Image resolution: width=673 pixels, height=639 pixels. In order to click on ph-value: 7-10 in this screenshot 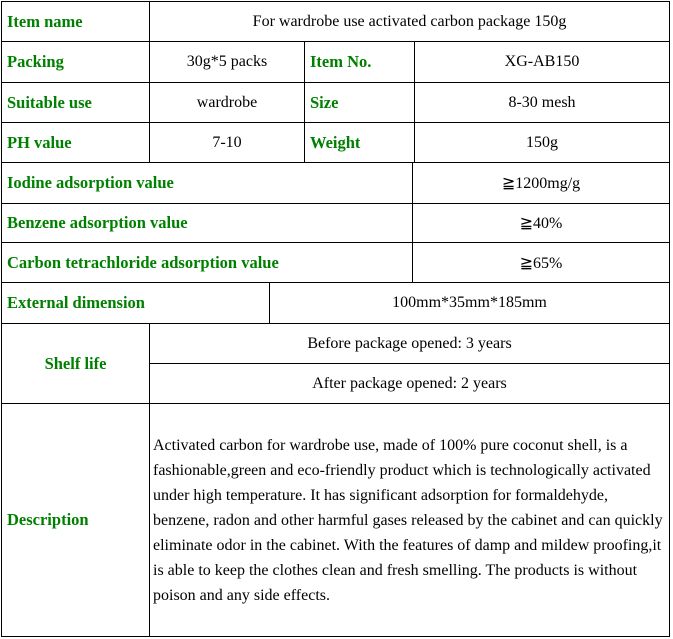, I will do `click(227, 142)`.